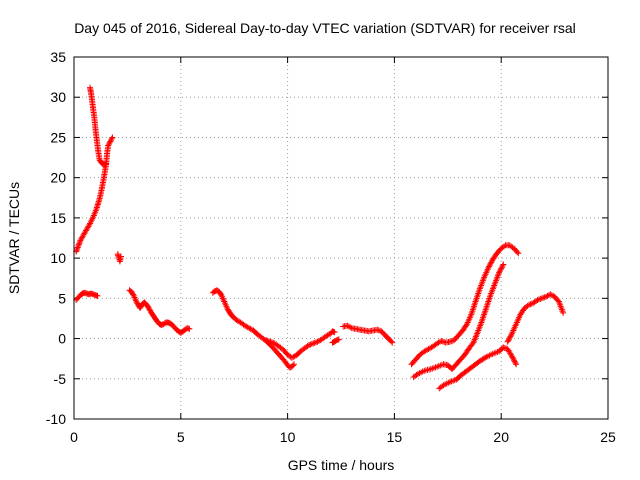  What do you see at coordinates (300, 344) in the screenshot?
I see `series-midday-upper` at bounding box center [300, 344].